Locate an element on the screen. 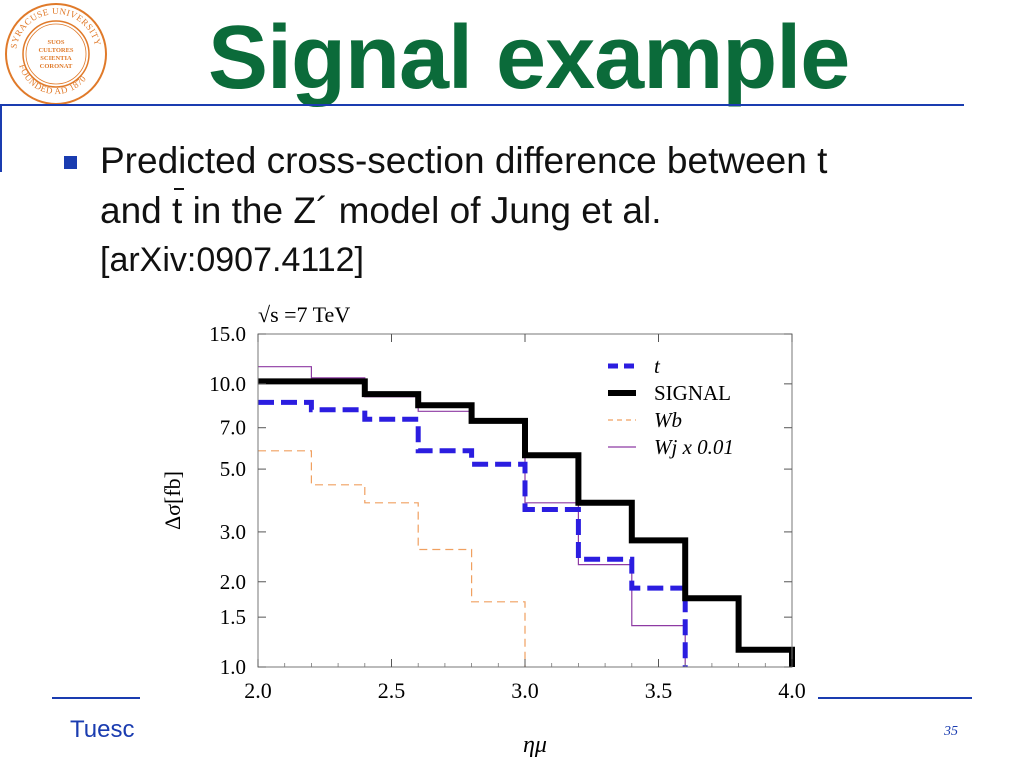 This screenshot has width=1024, height=768. y-tick-label: 3.0 is located at coordinates (233, 532).